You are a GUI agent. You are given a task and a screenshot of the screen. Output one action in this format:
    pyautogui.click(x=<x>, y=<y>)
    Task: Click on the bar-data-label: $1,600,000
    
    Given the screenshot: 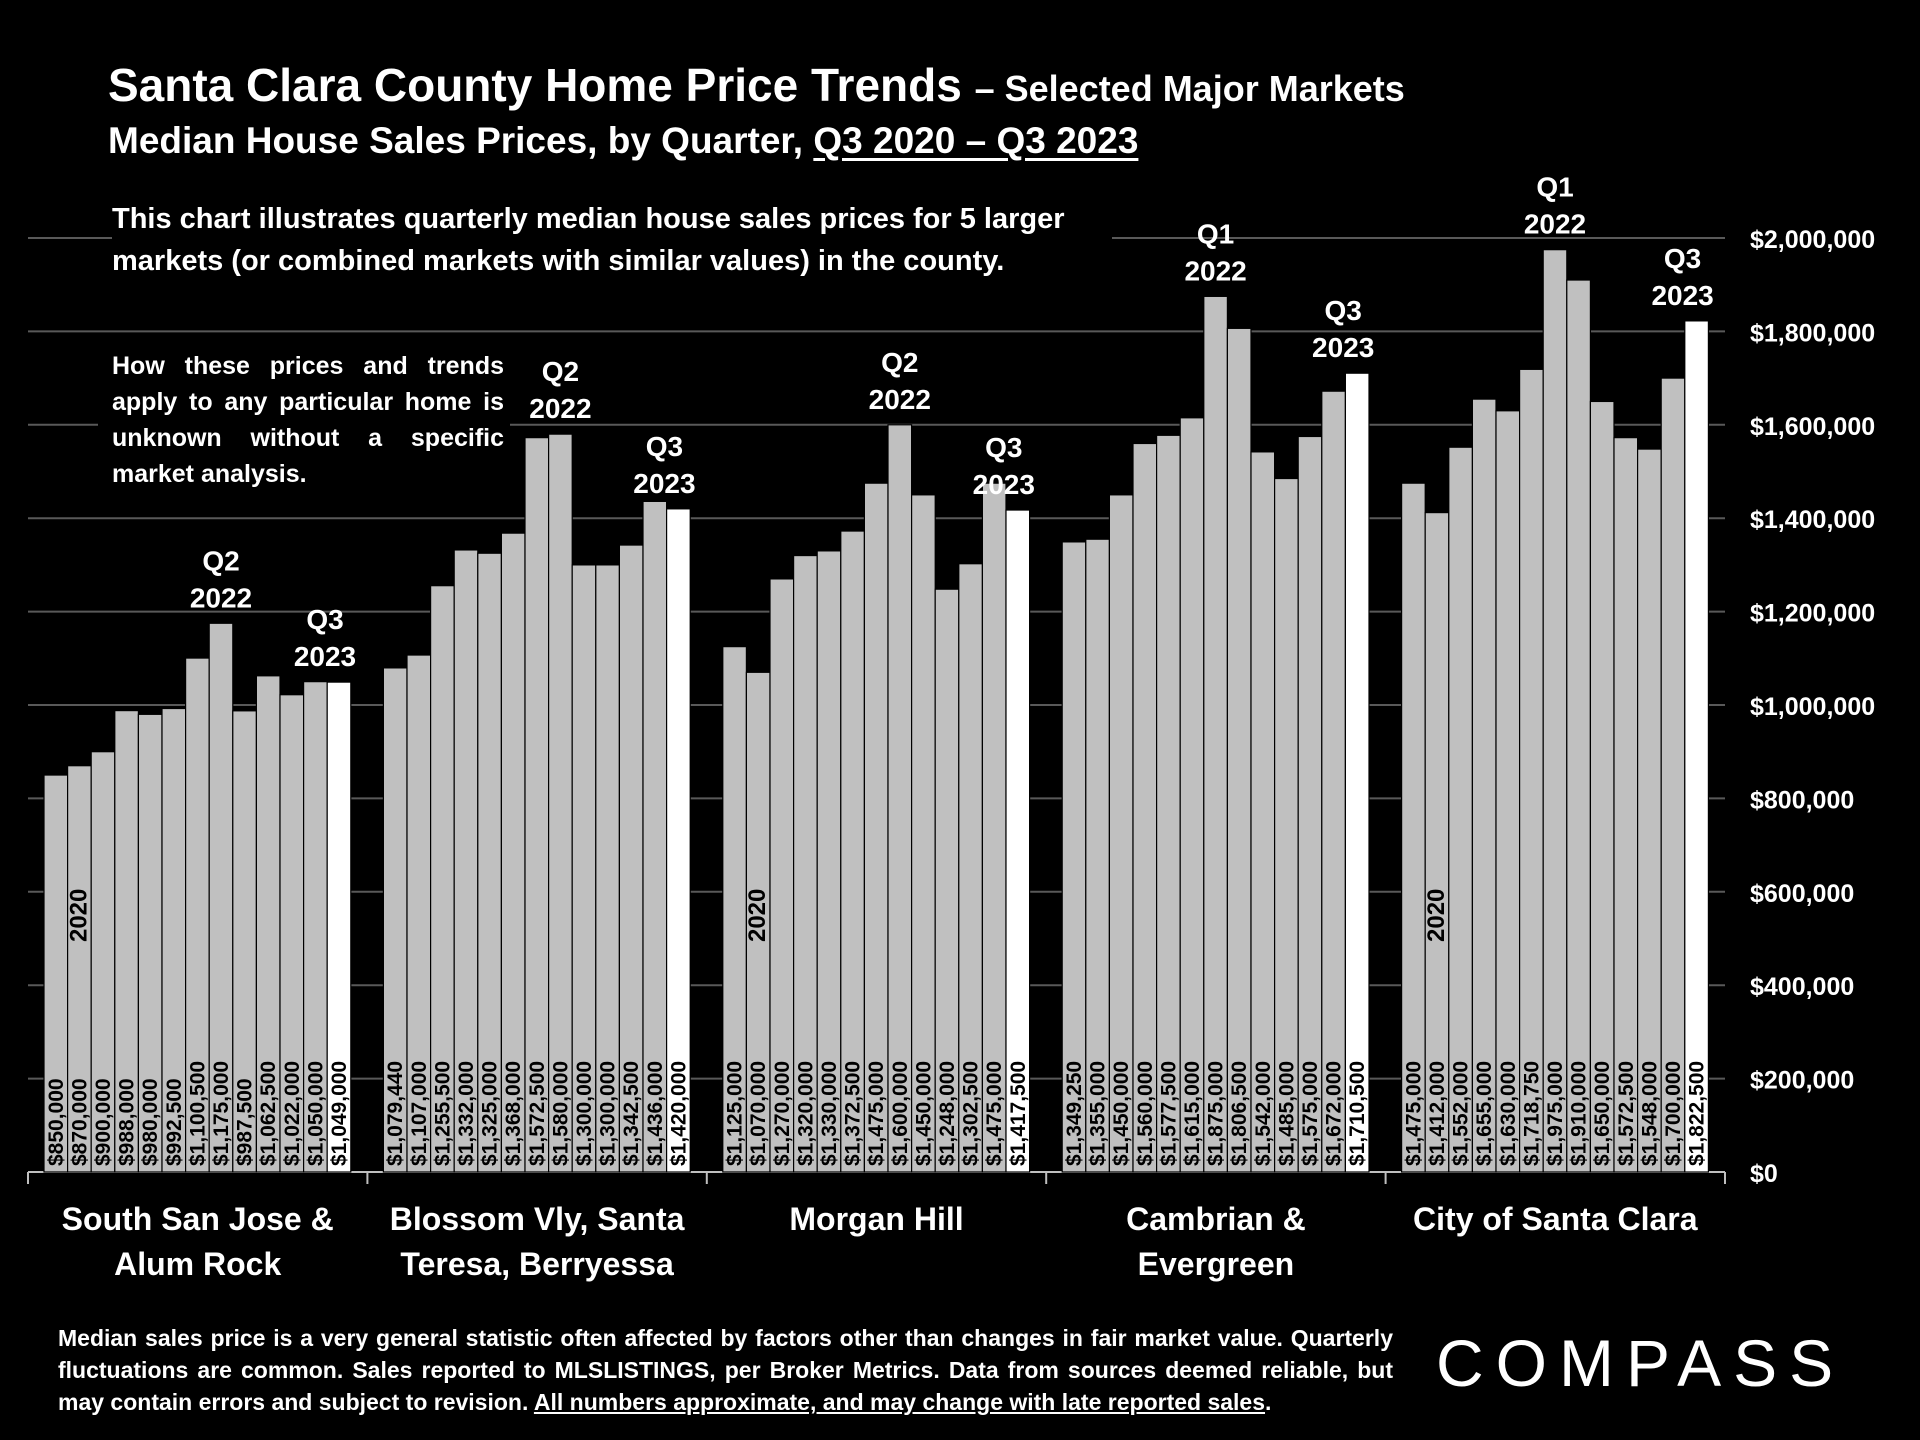 What is the action you would take?
    pyautogui.click(x=900, y=1113)
    